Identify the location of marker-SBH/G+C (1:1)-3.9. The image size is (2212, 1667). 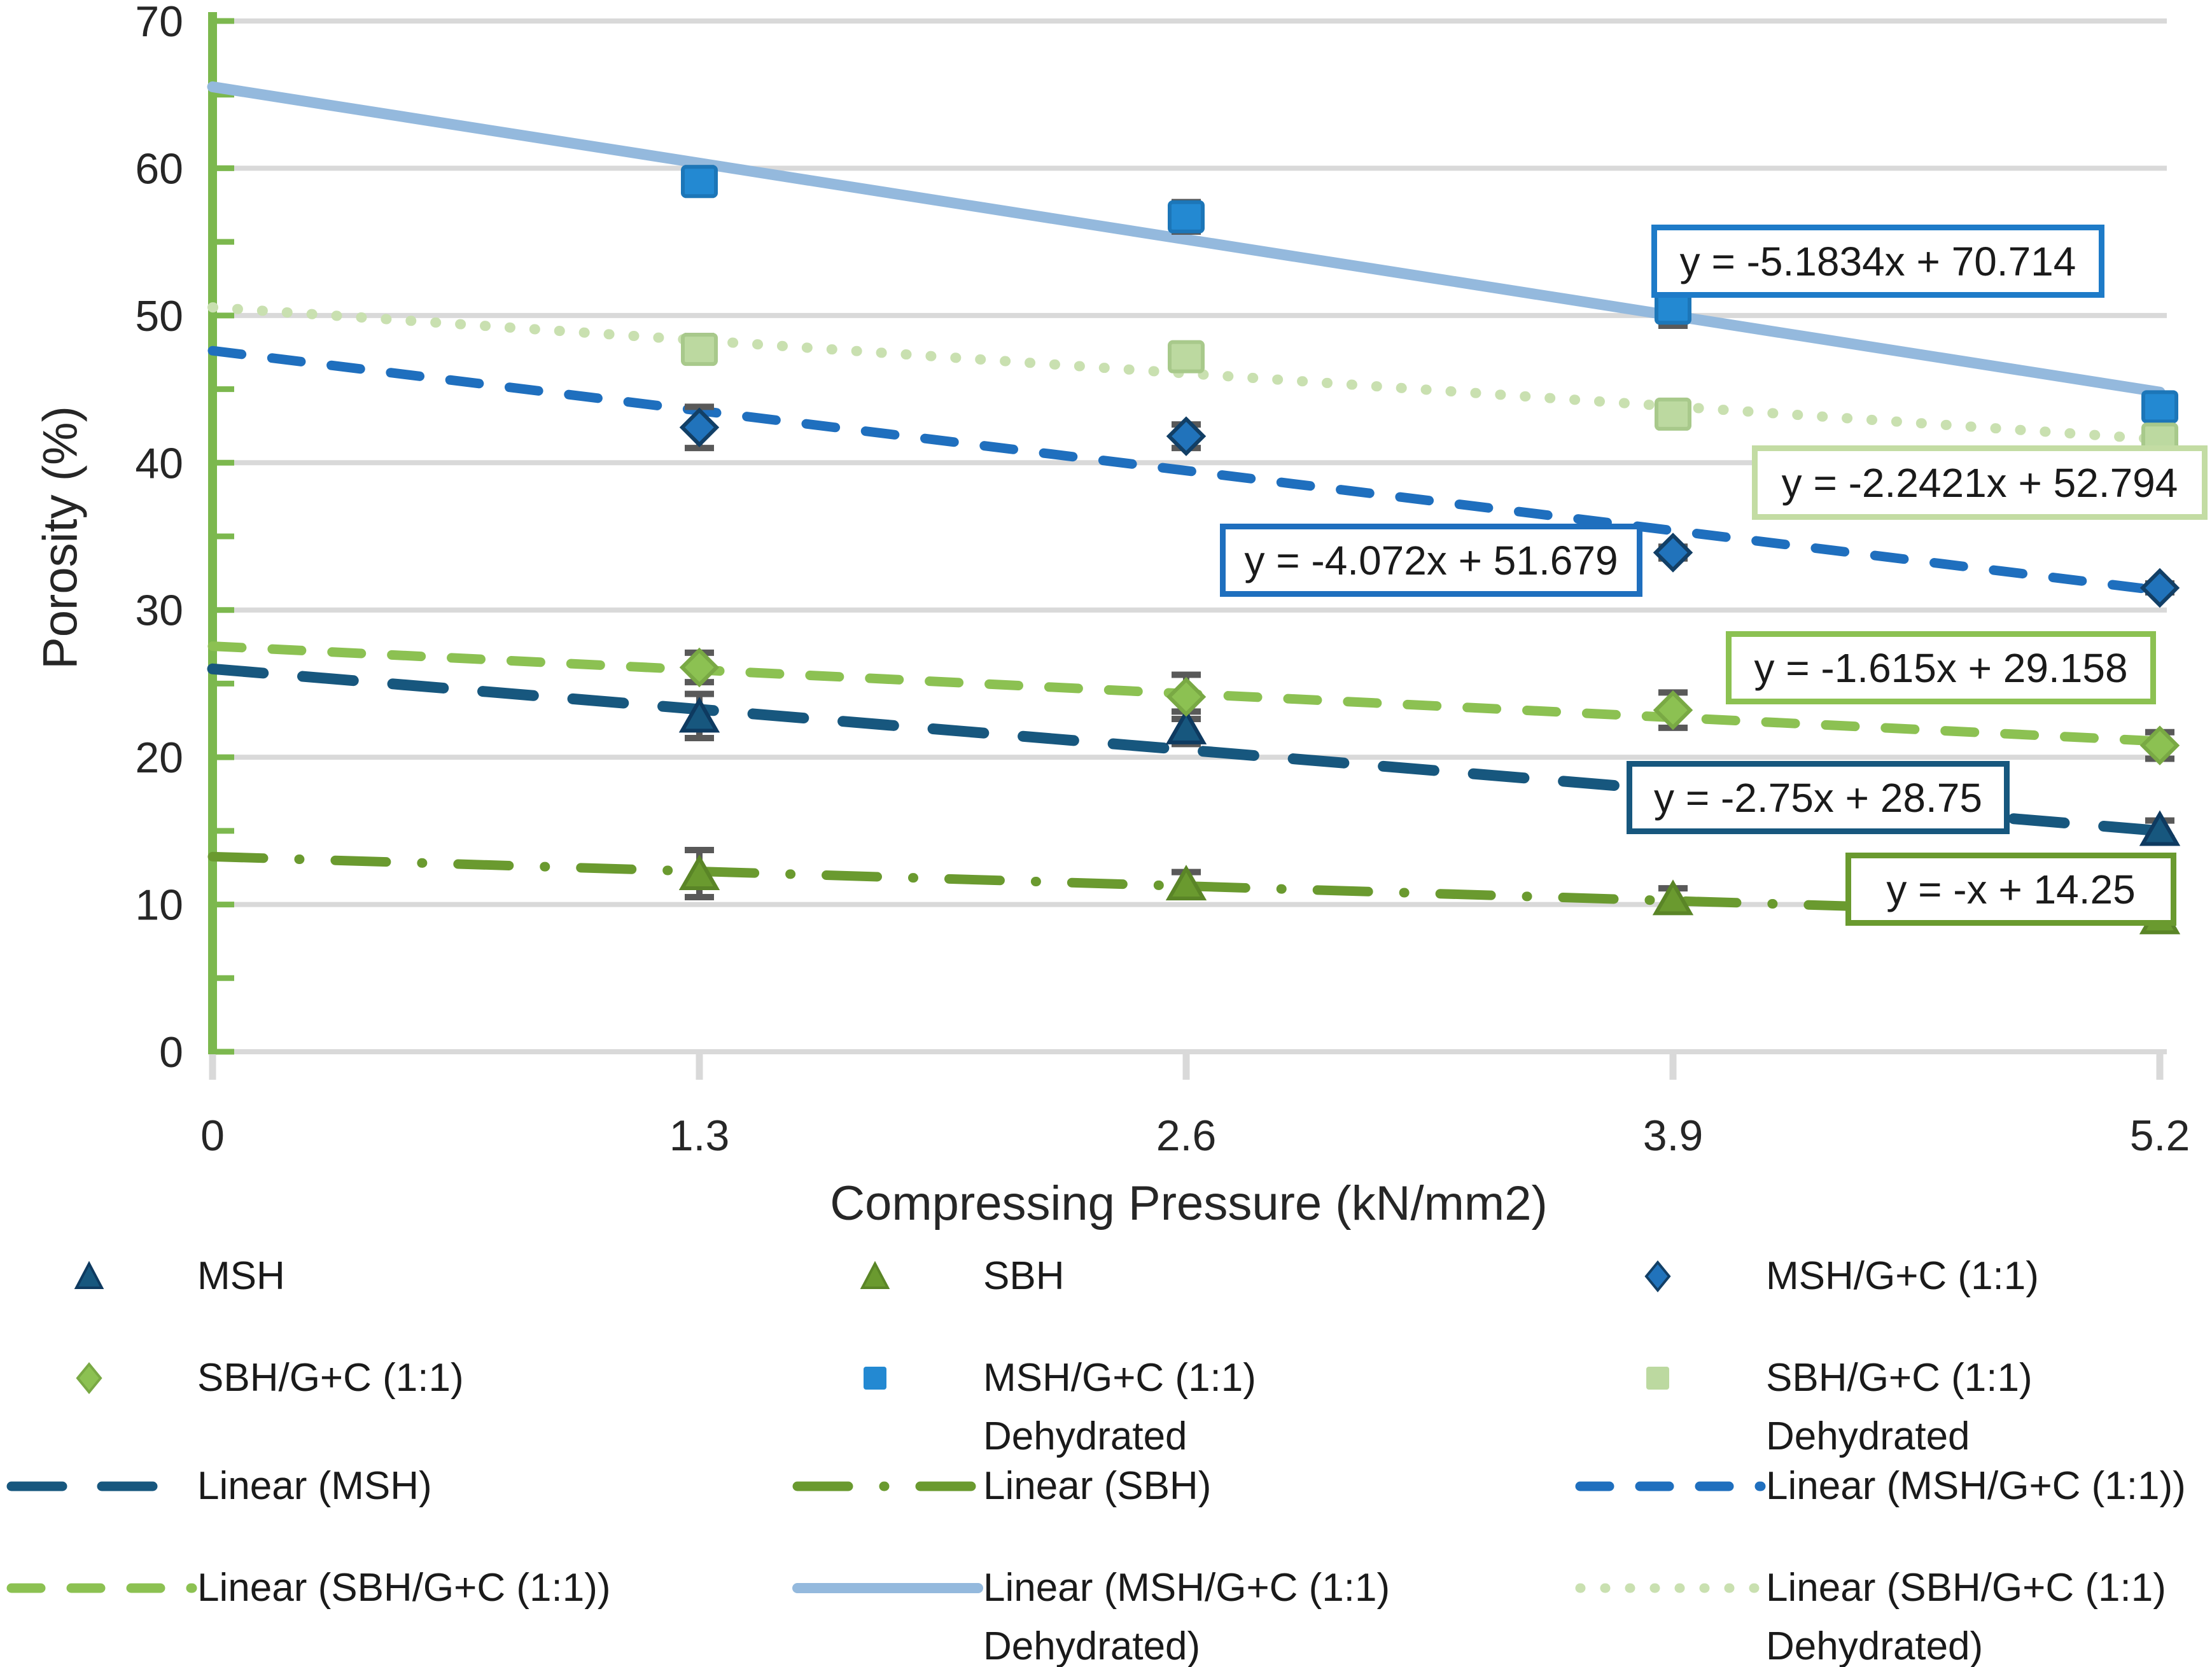
(1673, 710).